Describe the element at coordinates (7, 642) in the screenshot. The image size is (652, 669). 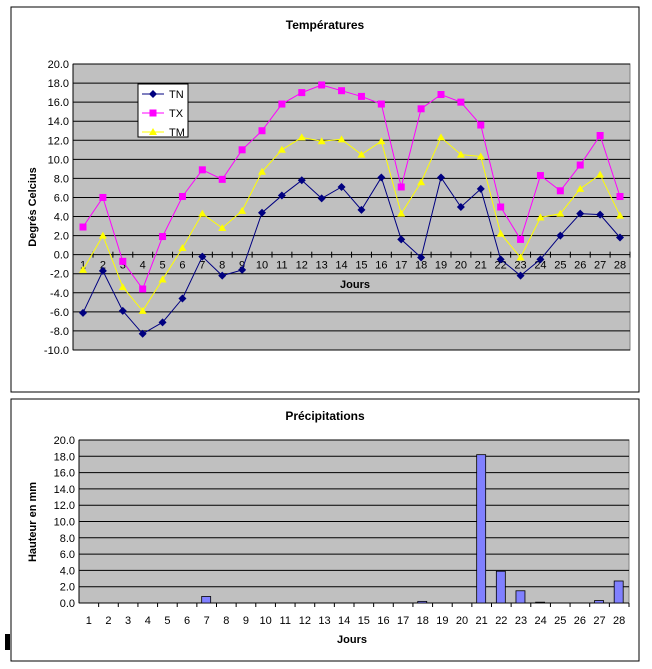
I see `corner-marker` at that location.